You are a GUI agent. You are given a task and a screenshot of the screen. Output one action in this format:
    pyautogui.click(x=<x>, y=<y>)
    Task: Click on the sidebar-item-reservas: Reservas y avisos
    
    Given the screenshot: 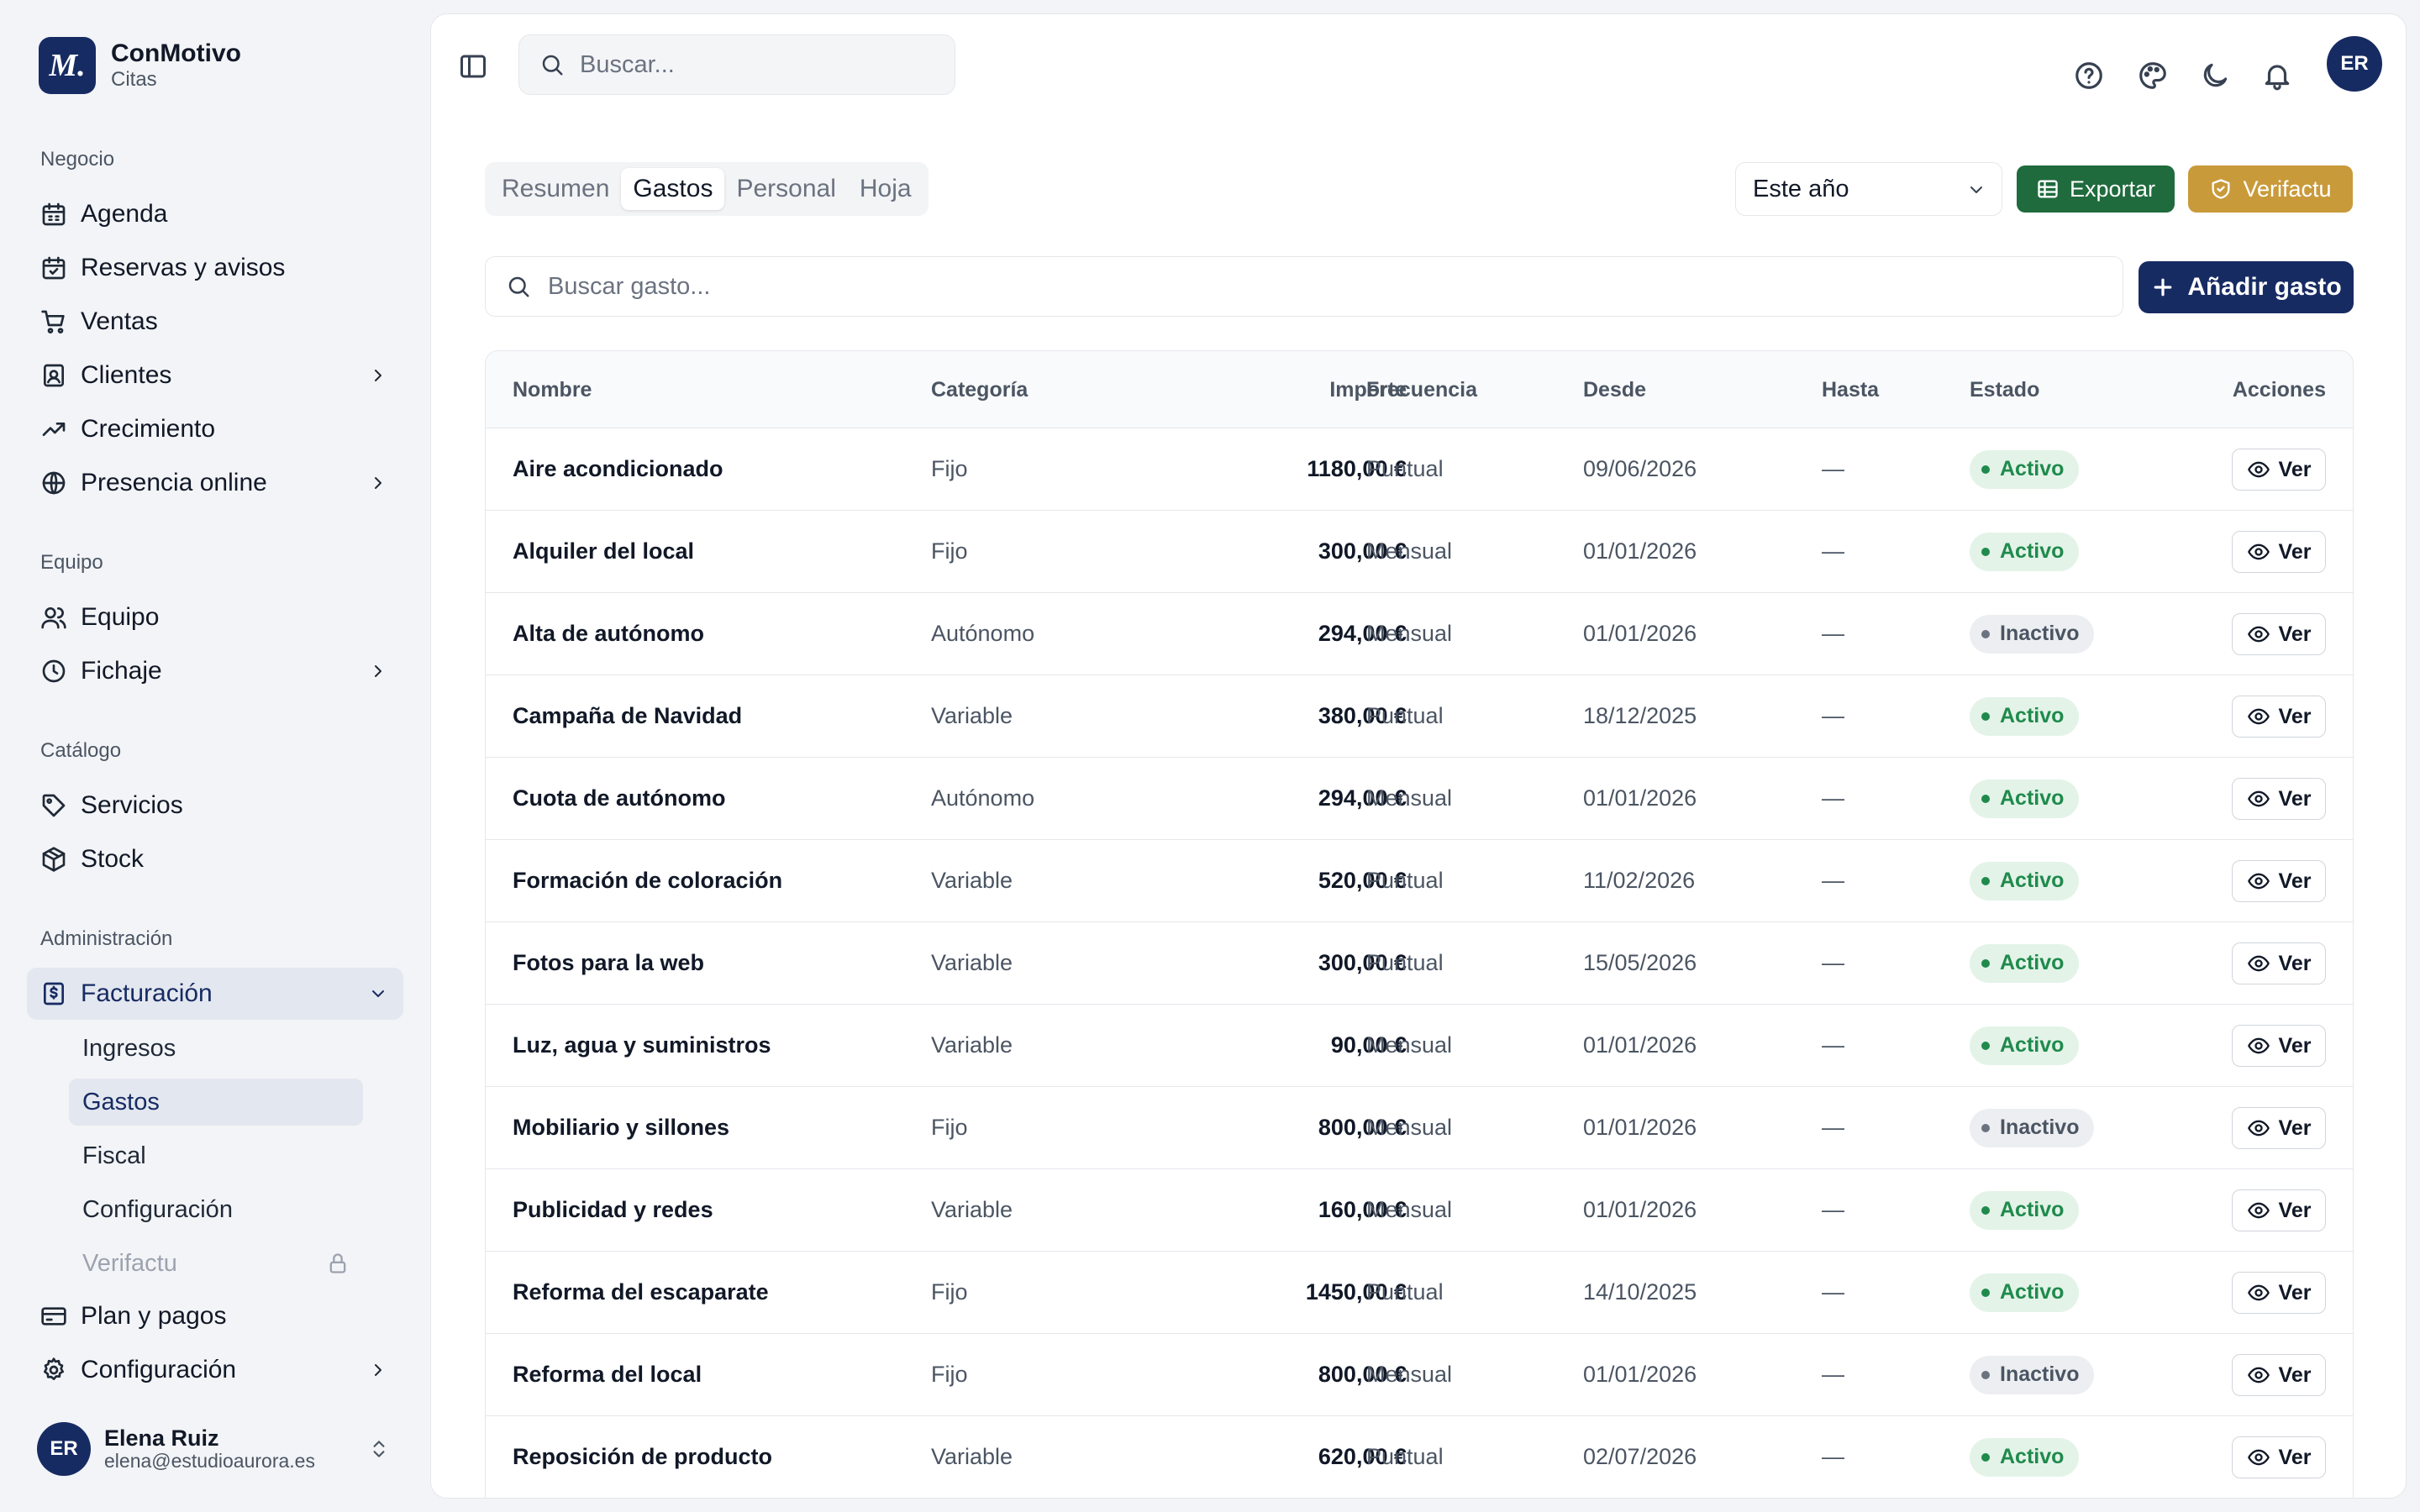 What is the action you would take?
    pyautogui.click(x=215, y=268)
    